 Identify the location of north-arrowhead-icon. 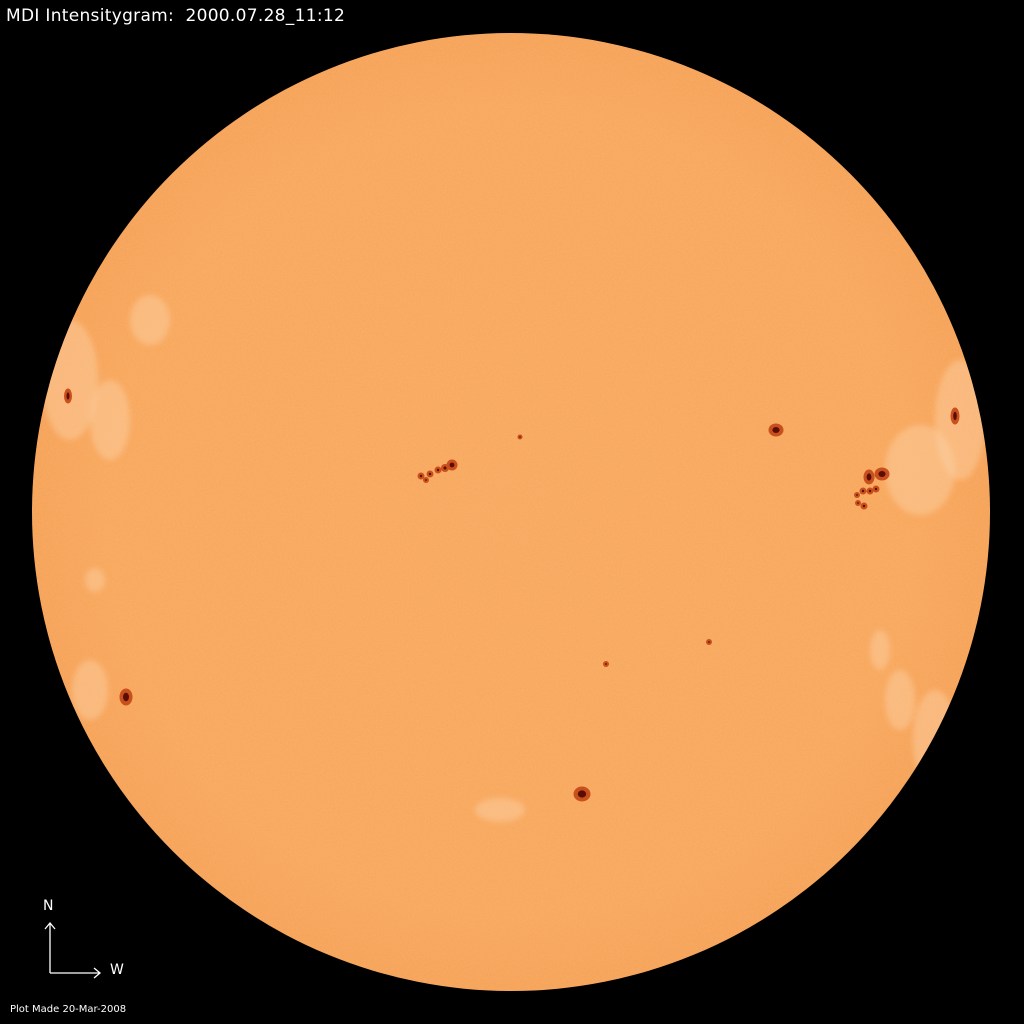
(50, 925).